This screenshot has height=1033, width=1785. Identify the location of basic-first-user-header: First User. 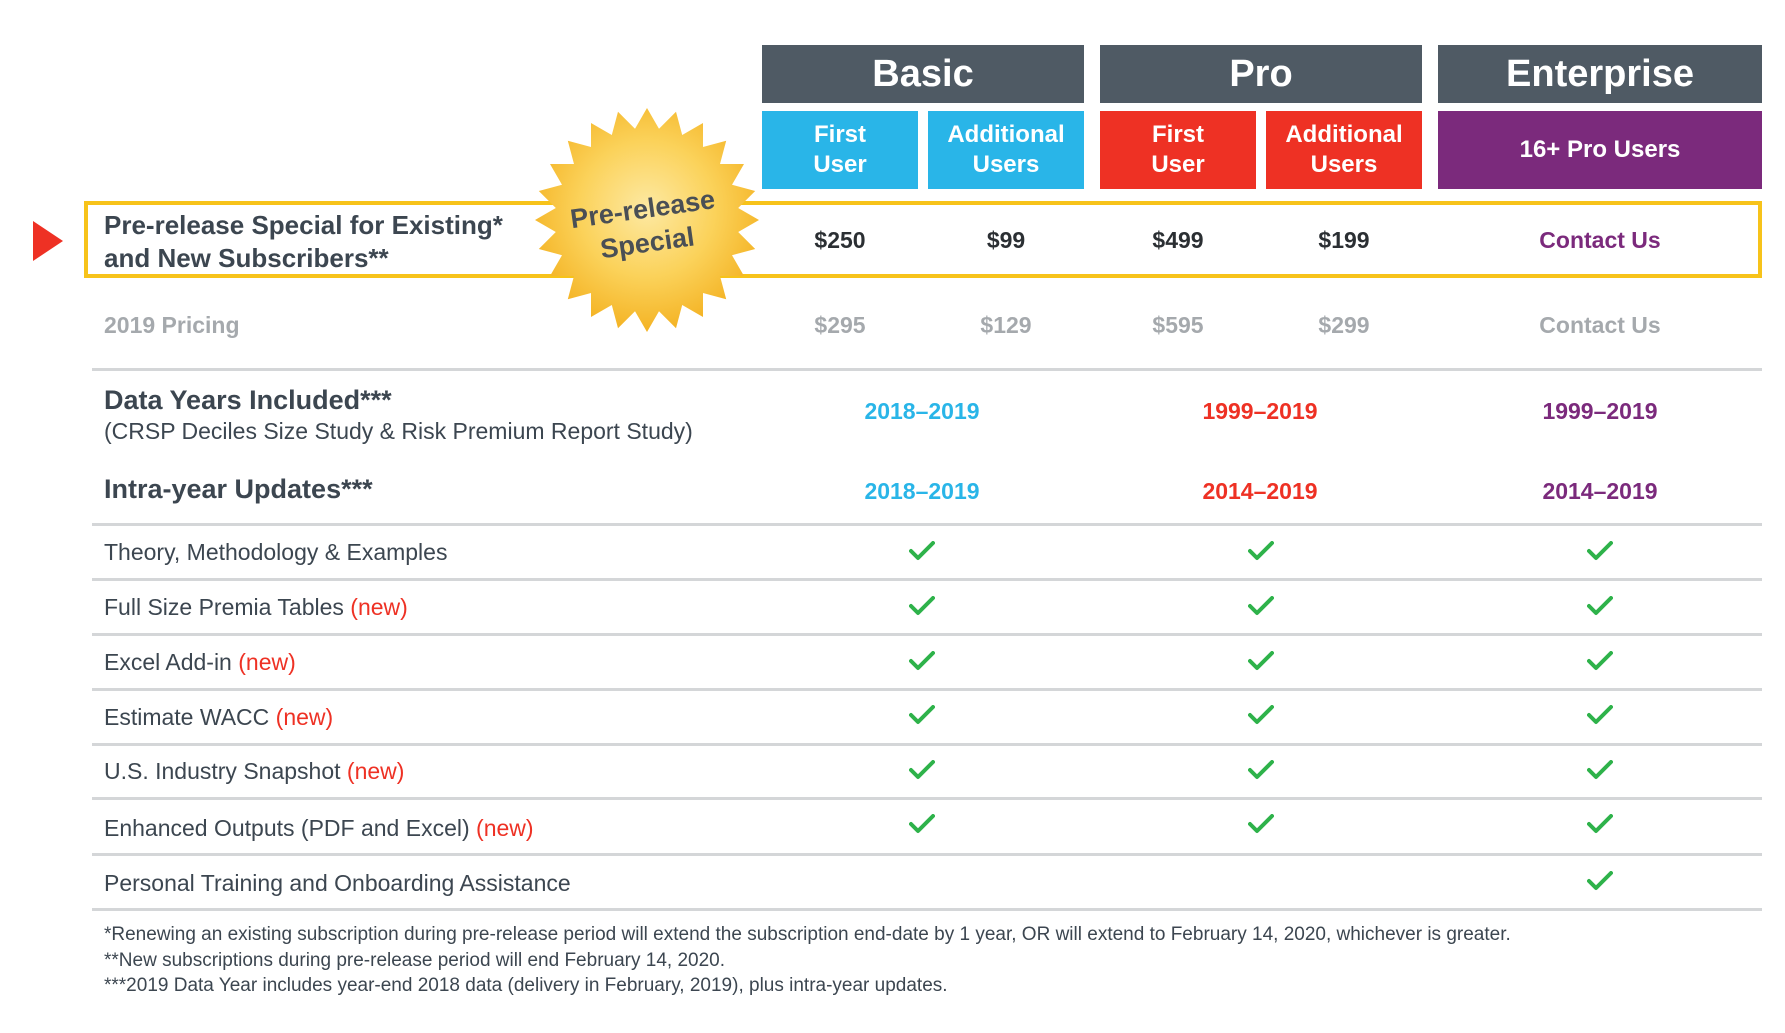
(840, 150).